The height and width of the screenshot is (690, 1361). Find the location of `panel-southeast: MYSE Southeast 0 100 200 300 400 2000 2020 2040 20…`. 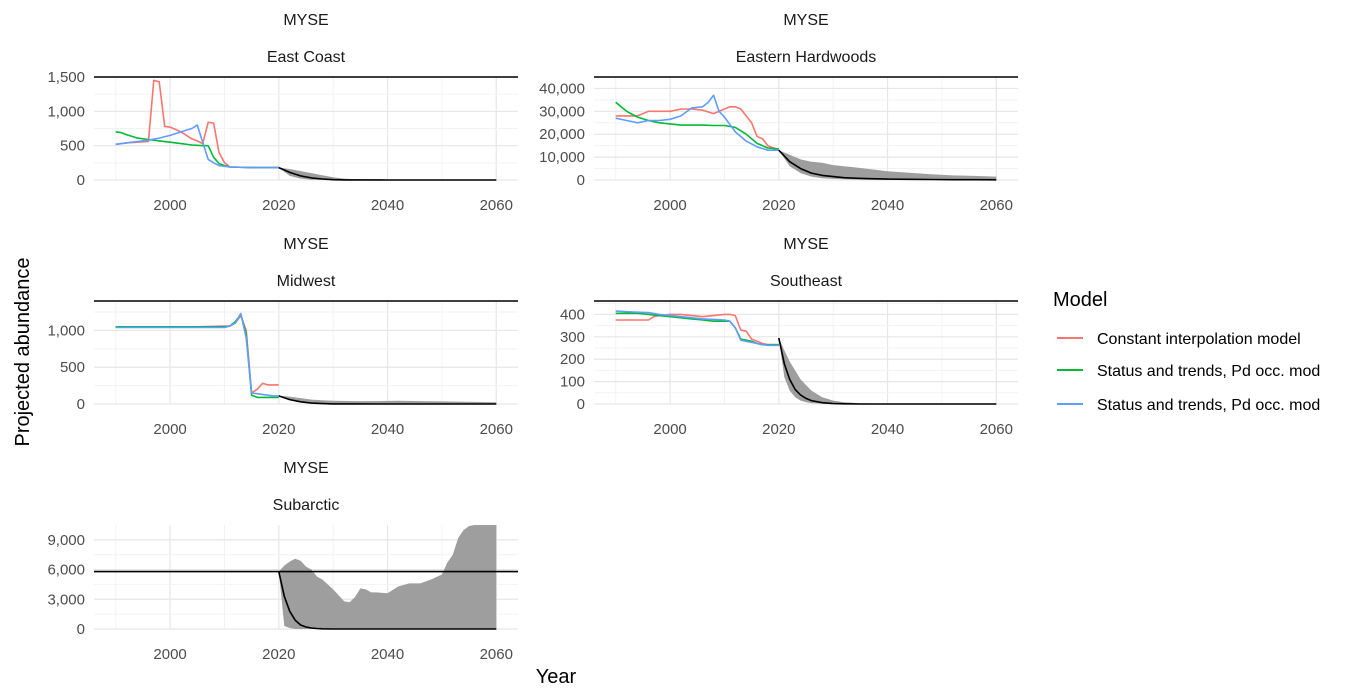

panel-southeast: MYSE Southeast 0 100 200 300 400 2000 2020 2040 20… is located at coordinates (789, 337).